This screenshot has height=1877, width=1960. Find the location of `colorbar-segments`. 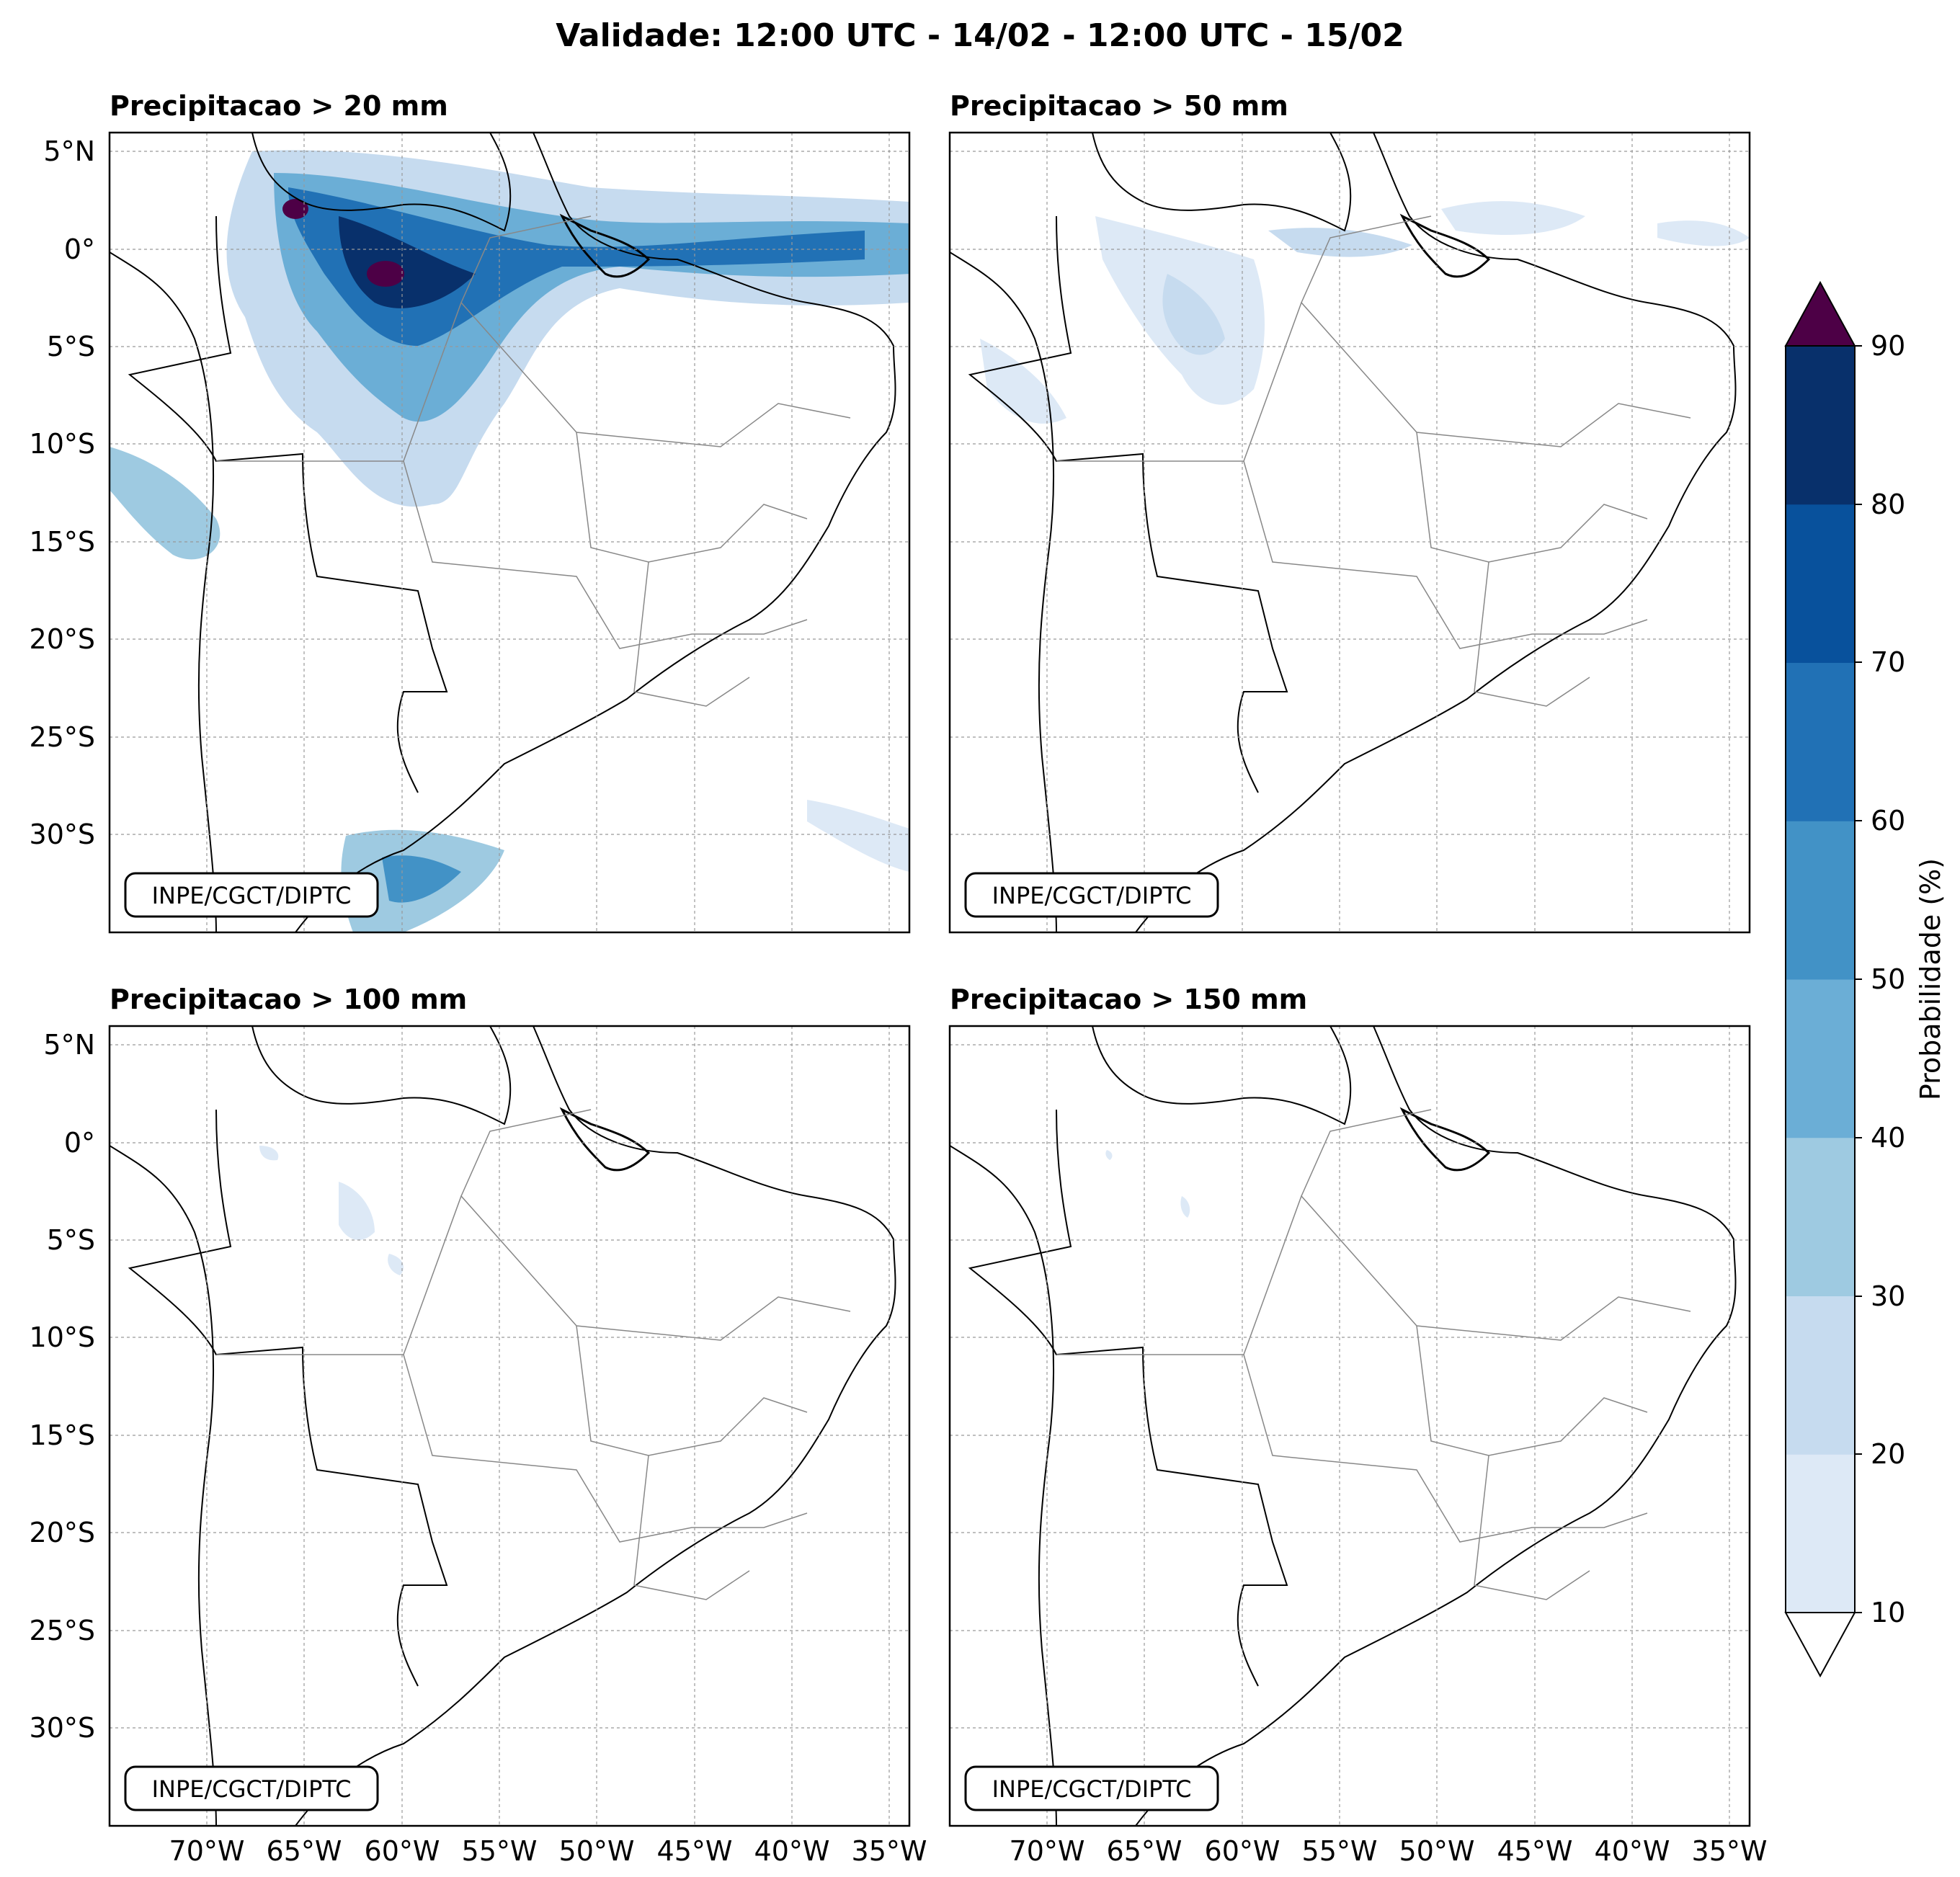

colorbar-segments is located at coordinates (1820, 979).